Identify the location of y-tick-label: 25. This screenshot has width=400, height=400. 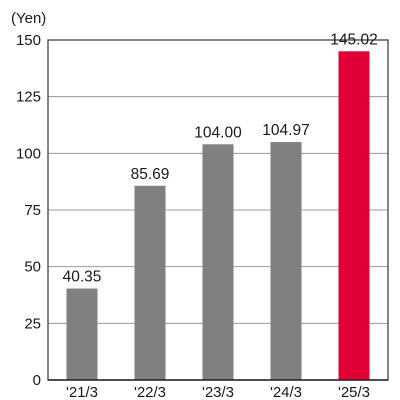
(32, 323).